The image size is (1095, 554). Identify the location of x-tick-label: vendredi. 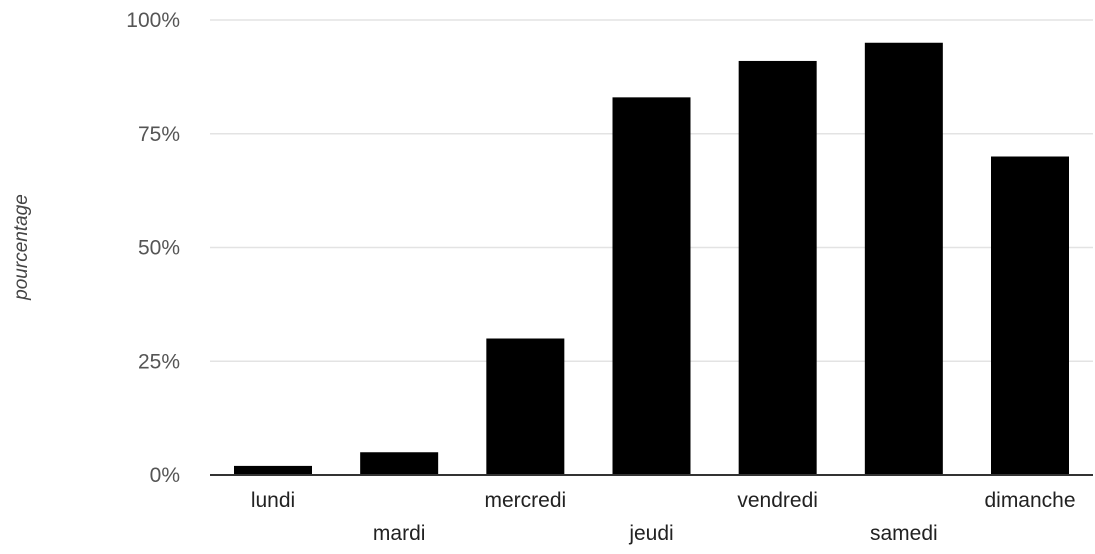
(777, 500).